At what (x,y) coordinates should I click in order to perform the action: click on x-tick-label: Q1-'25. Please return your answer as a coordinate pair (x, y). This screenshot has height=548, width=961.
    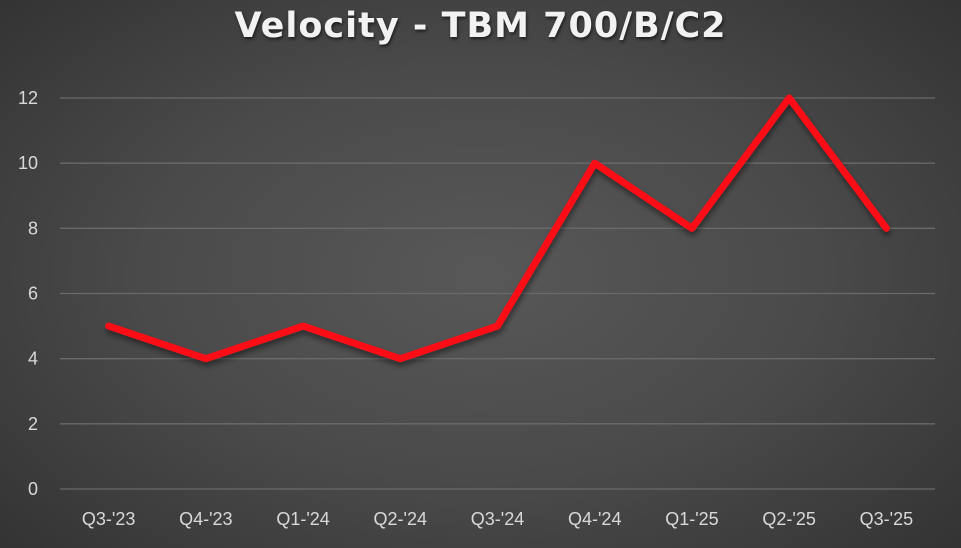
    Looking at the image, I should click on (691, 519).